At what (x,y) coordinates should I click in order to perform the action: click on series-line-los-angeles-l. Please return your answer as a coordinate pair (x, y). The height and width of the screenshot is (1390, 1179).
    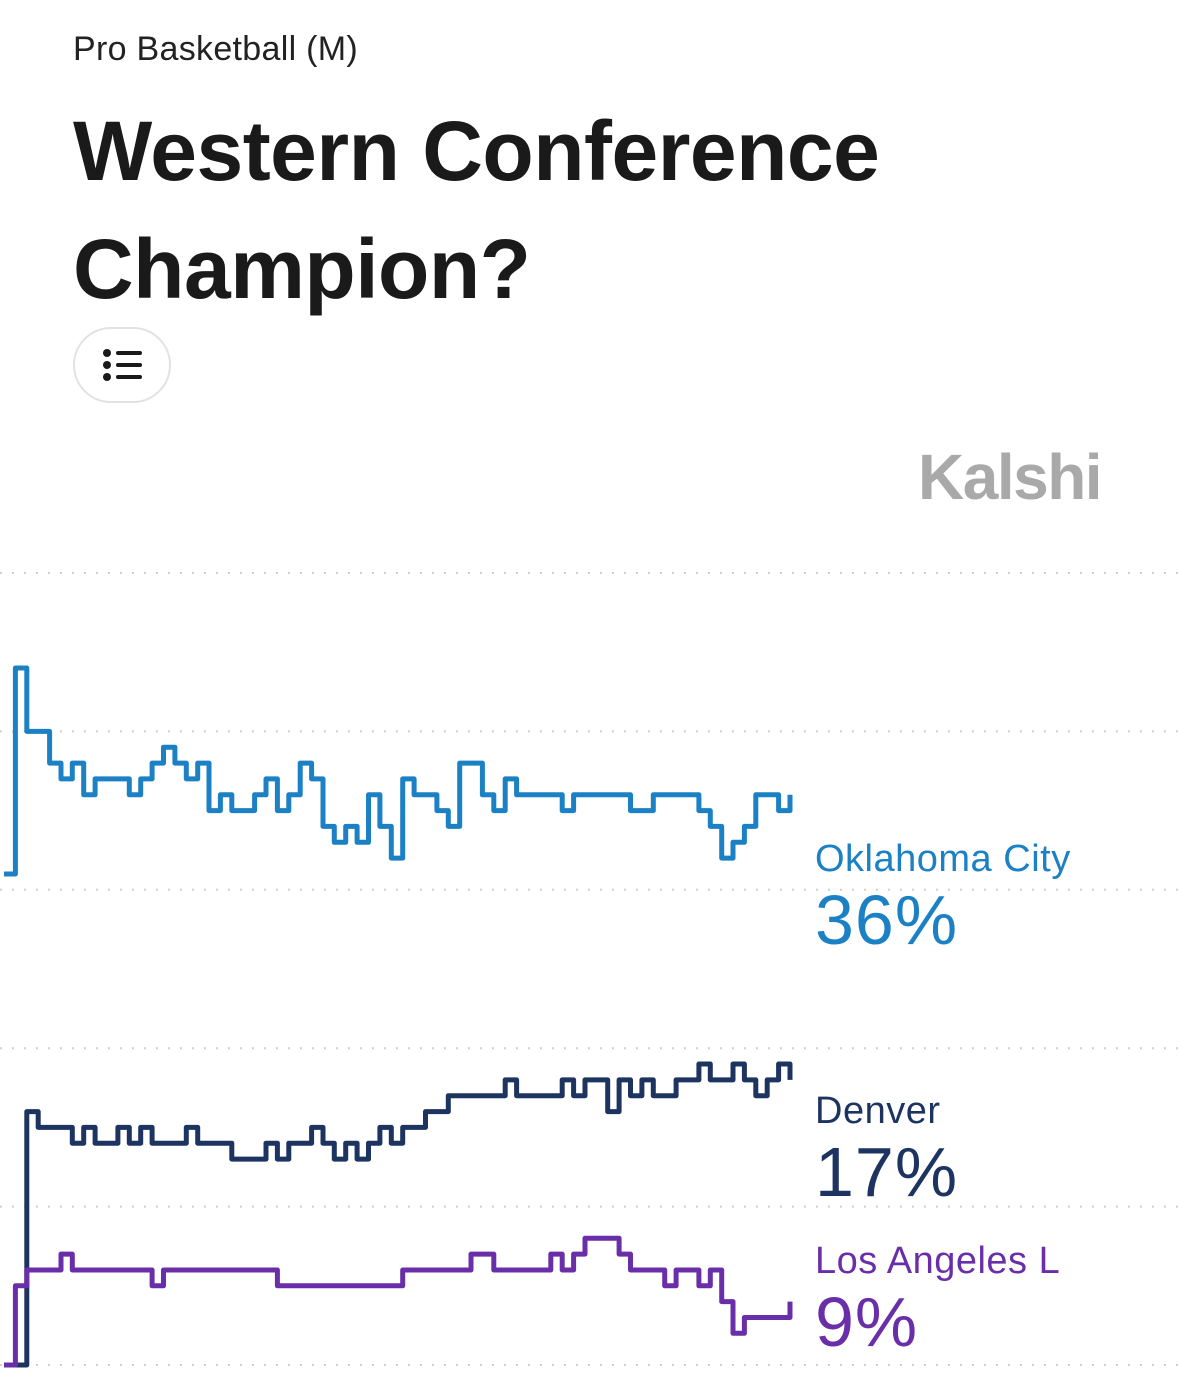
    Looking at the image, I should click on (398, 1301).